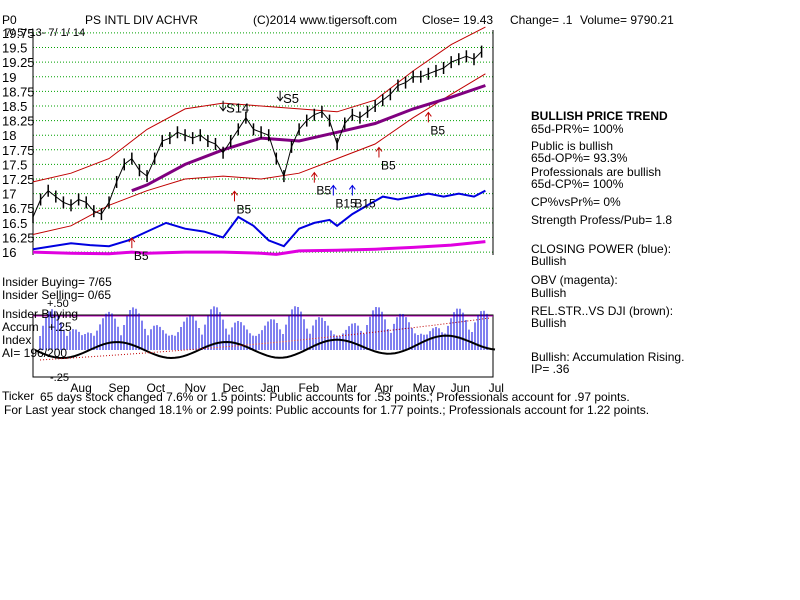 The height and width of the screenshot is (600, 800). Describe the element at coordinates (18, 237) in the screenshot. I see `y-tick-label: 16.25` at that location.